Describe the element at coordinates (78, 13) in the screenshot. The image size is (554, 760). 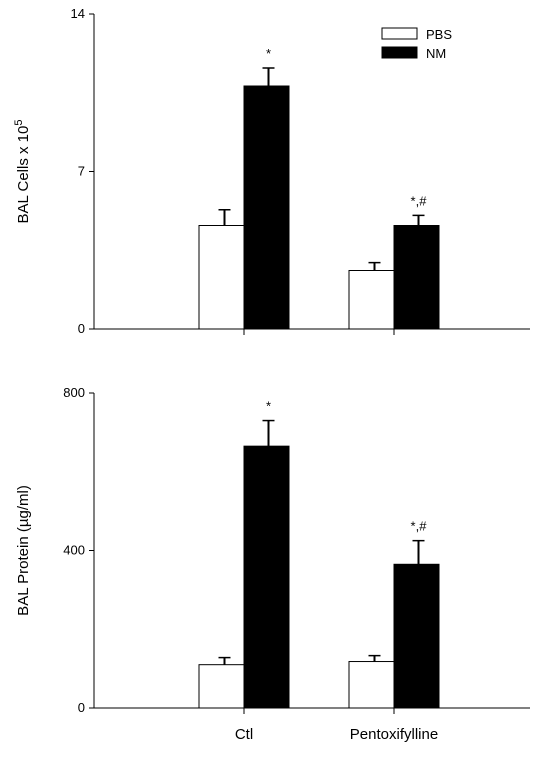
I see `y-tick-label: 14` at that location.